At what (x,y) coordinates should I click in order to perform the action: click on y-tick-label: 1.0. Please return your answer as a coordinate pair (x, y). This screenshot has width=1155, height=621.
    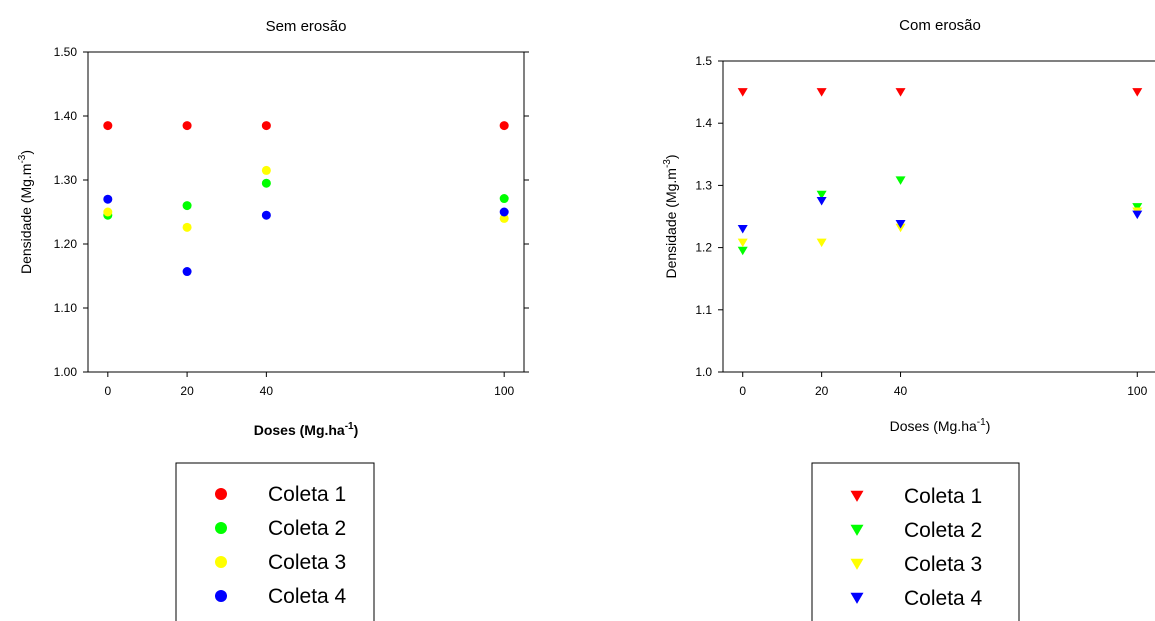
    Looking at the image, I should click on (703, 372).